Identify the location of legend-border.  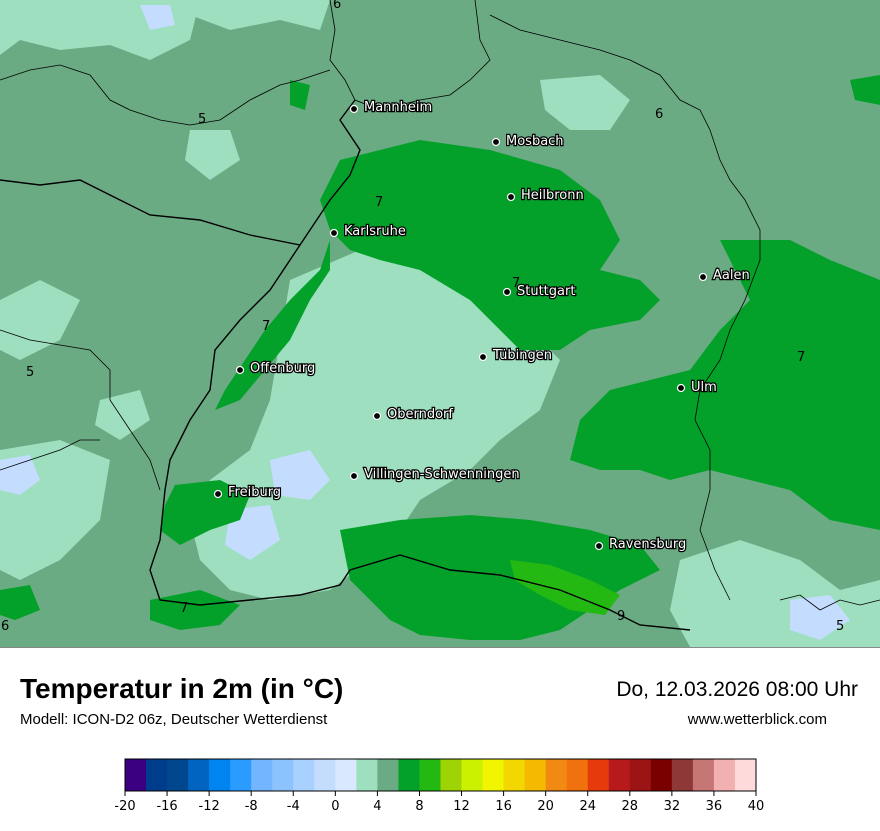
(440, 775).